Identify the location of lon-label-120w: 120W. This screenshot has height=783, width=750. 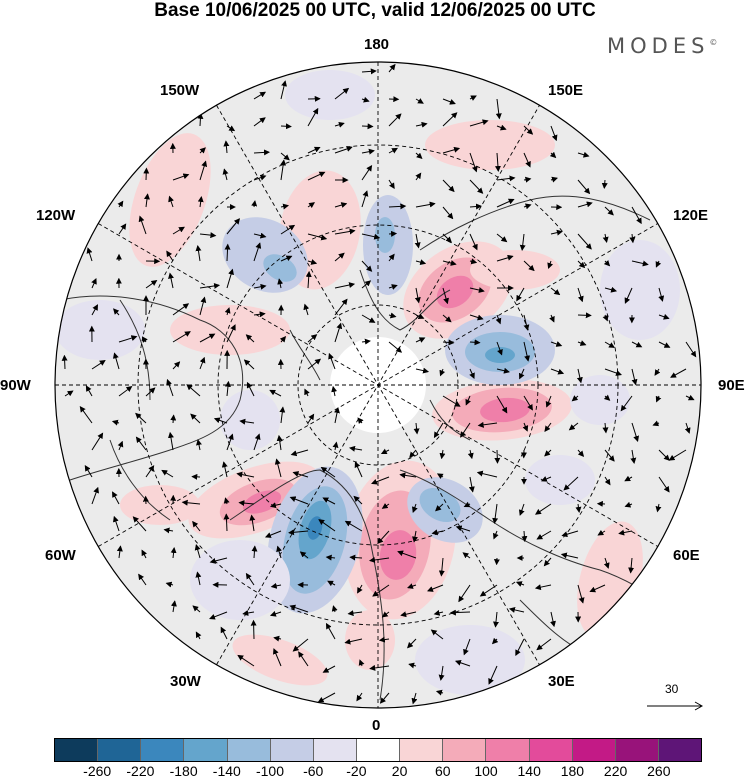
(56, 215).